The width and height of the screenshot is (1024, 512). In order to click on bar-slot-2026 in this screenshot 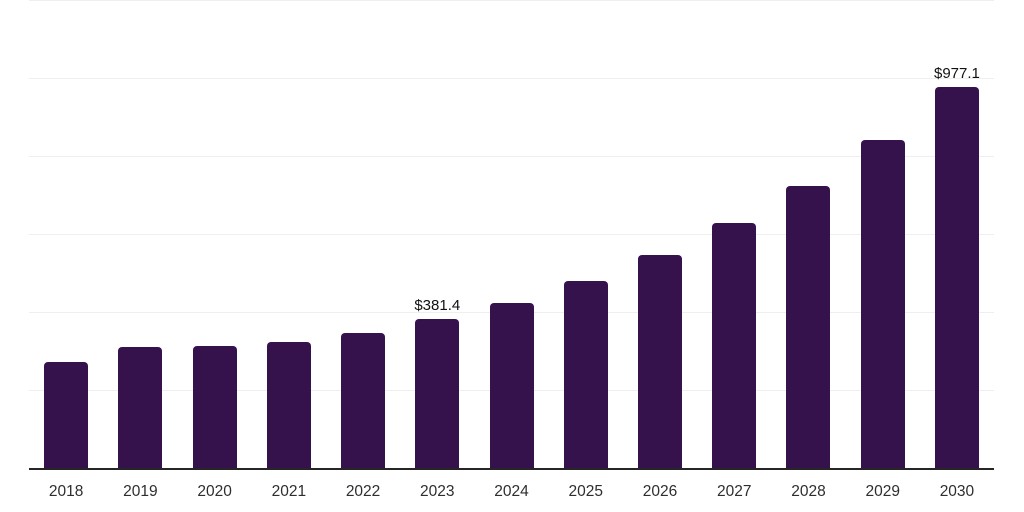, I will do `click(660, 234)`.